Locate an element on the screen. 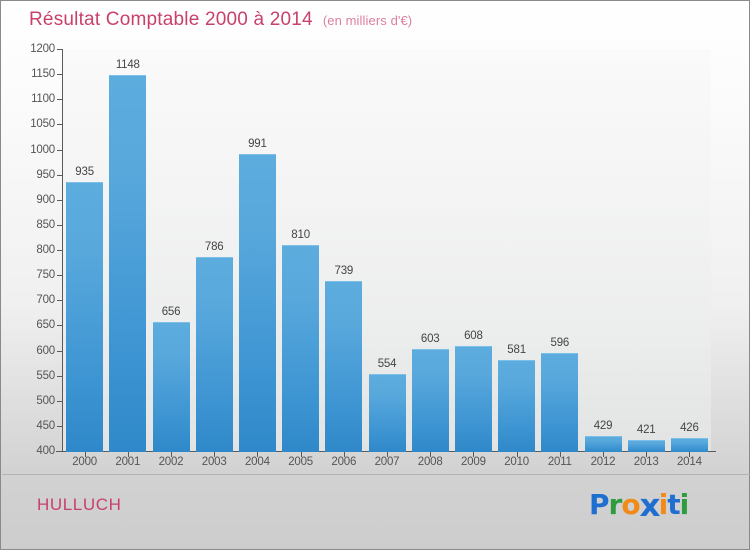 Image resolution: width=750 pixels, height=551 pixels. bar-value-label: 554 is located at coordinates (387, 363).